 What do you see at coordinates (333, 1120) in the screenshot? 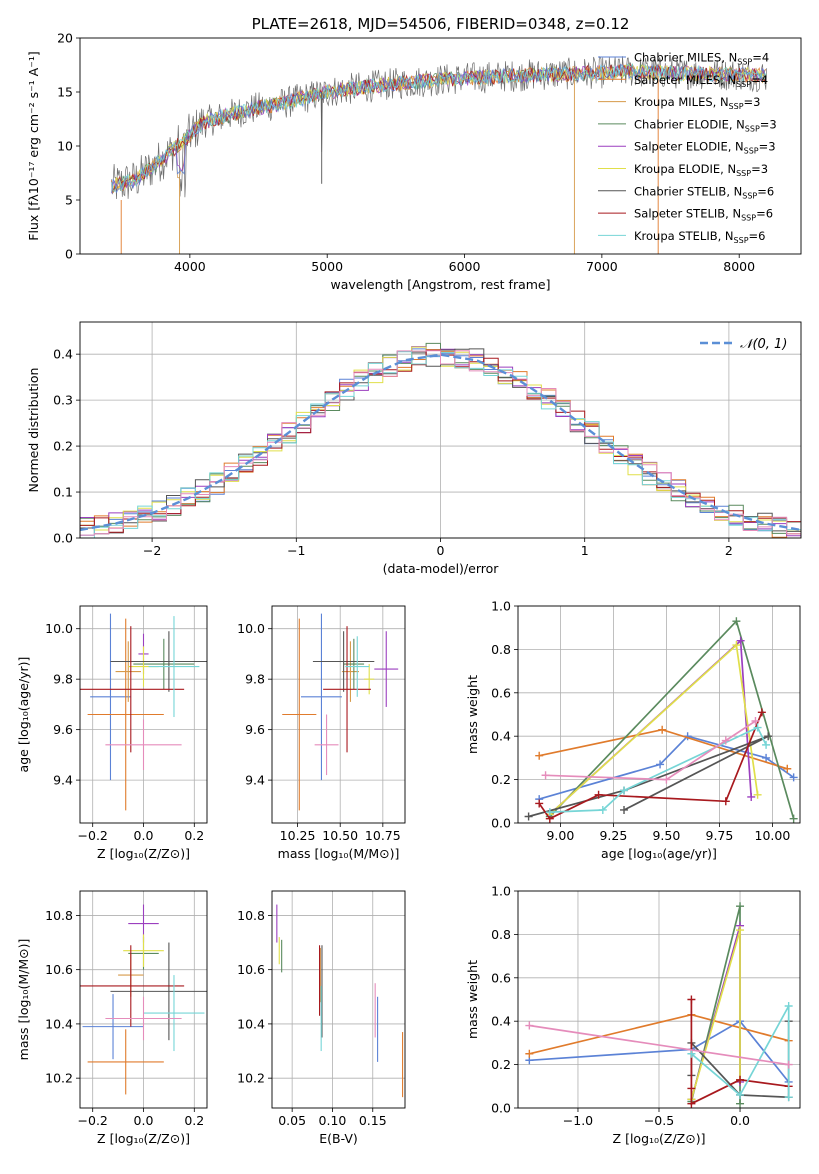
I see `x-tick-label: 0.10` at bounding box center [333, 1120].